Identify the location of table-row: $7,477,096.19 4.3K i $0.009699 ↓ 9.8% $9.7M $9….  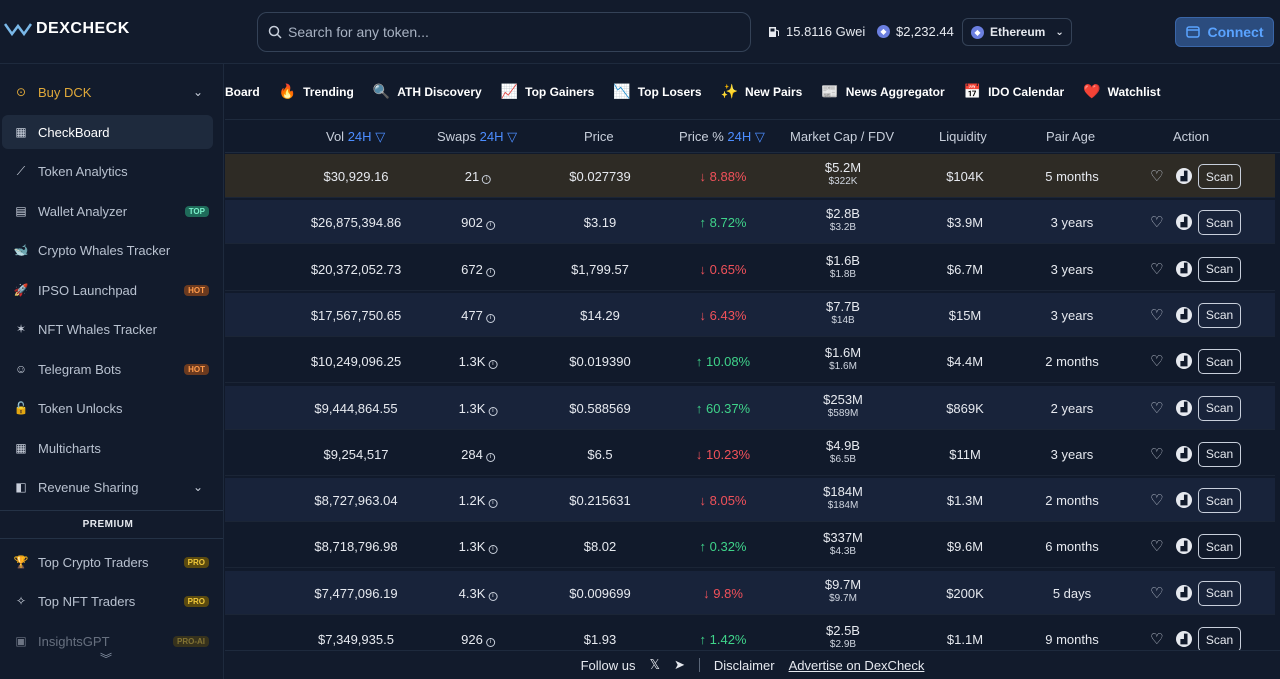
(750, 592).